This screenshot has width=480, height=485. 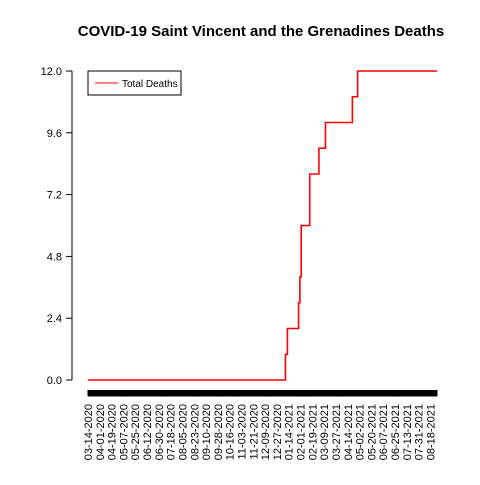 What do you see at coordinates (54, 134) in the screenshot?
I see `y-tick-label: 9.6` at bounding box center [54, 134].